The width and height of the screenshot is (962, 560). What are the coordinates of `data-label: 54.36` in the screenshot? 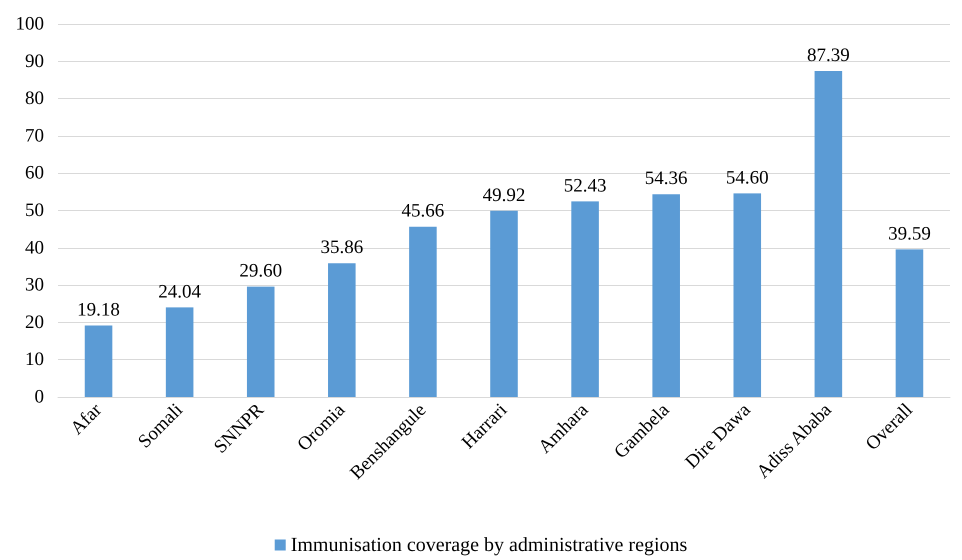 It's located at (666, 179).